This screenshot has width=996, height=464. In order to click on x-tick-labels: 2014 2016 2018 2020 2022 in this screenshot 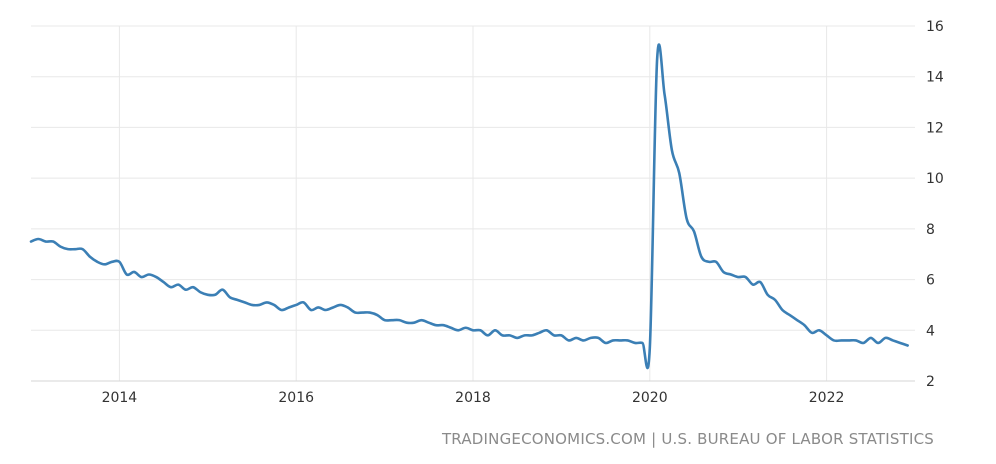, I will do `click(473, 398)`.